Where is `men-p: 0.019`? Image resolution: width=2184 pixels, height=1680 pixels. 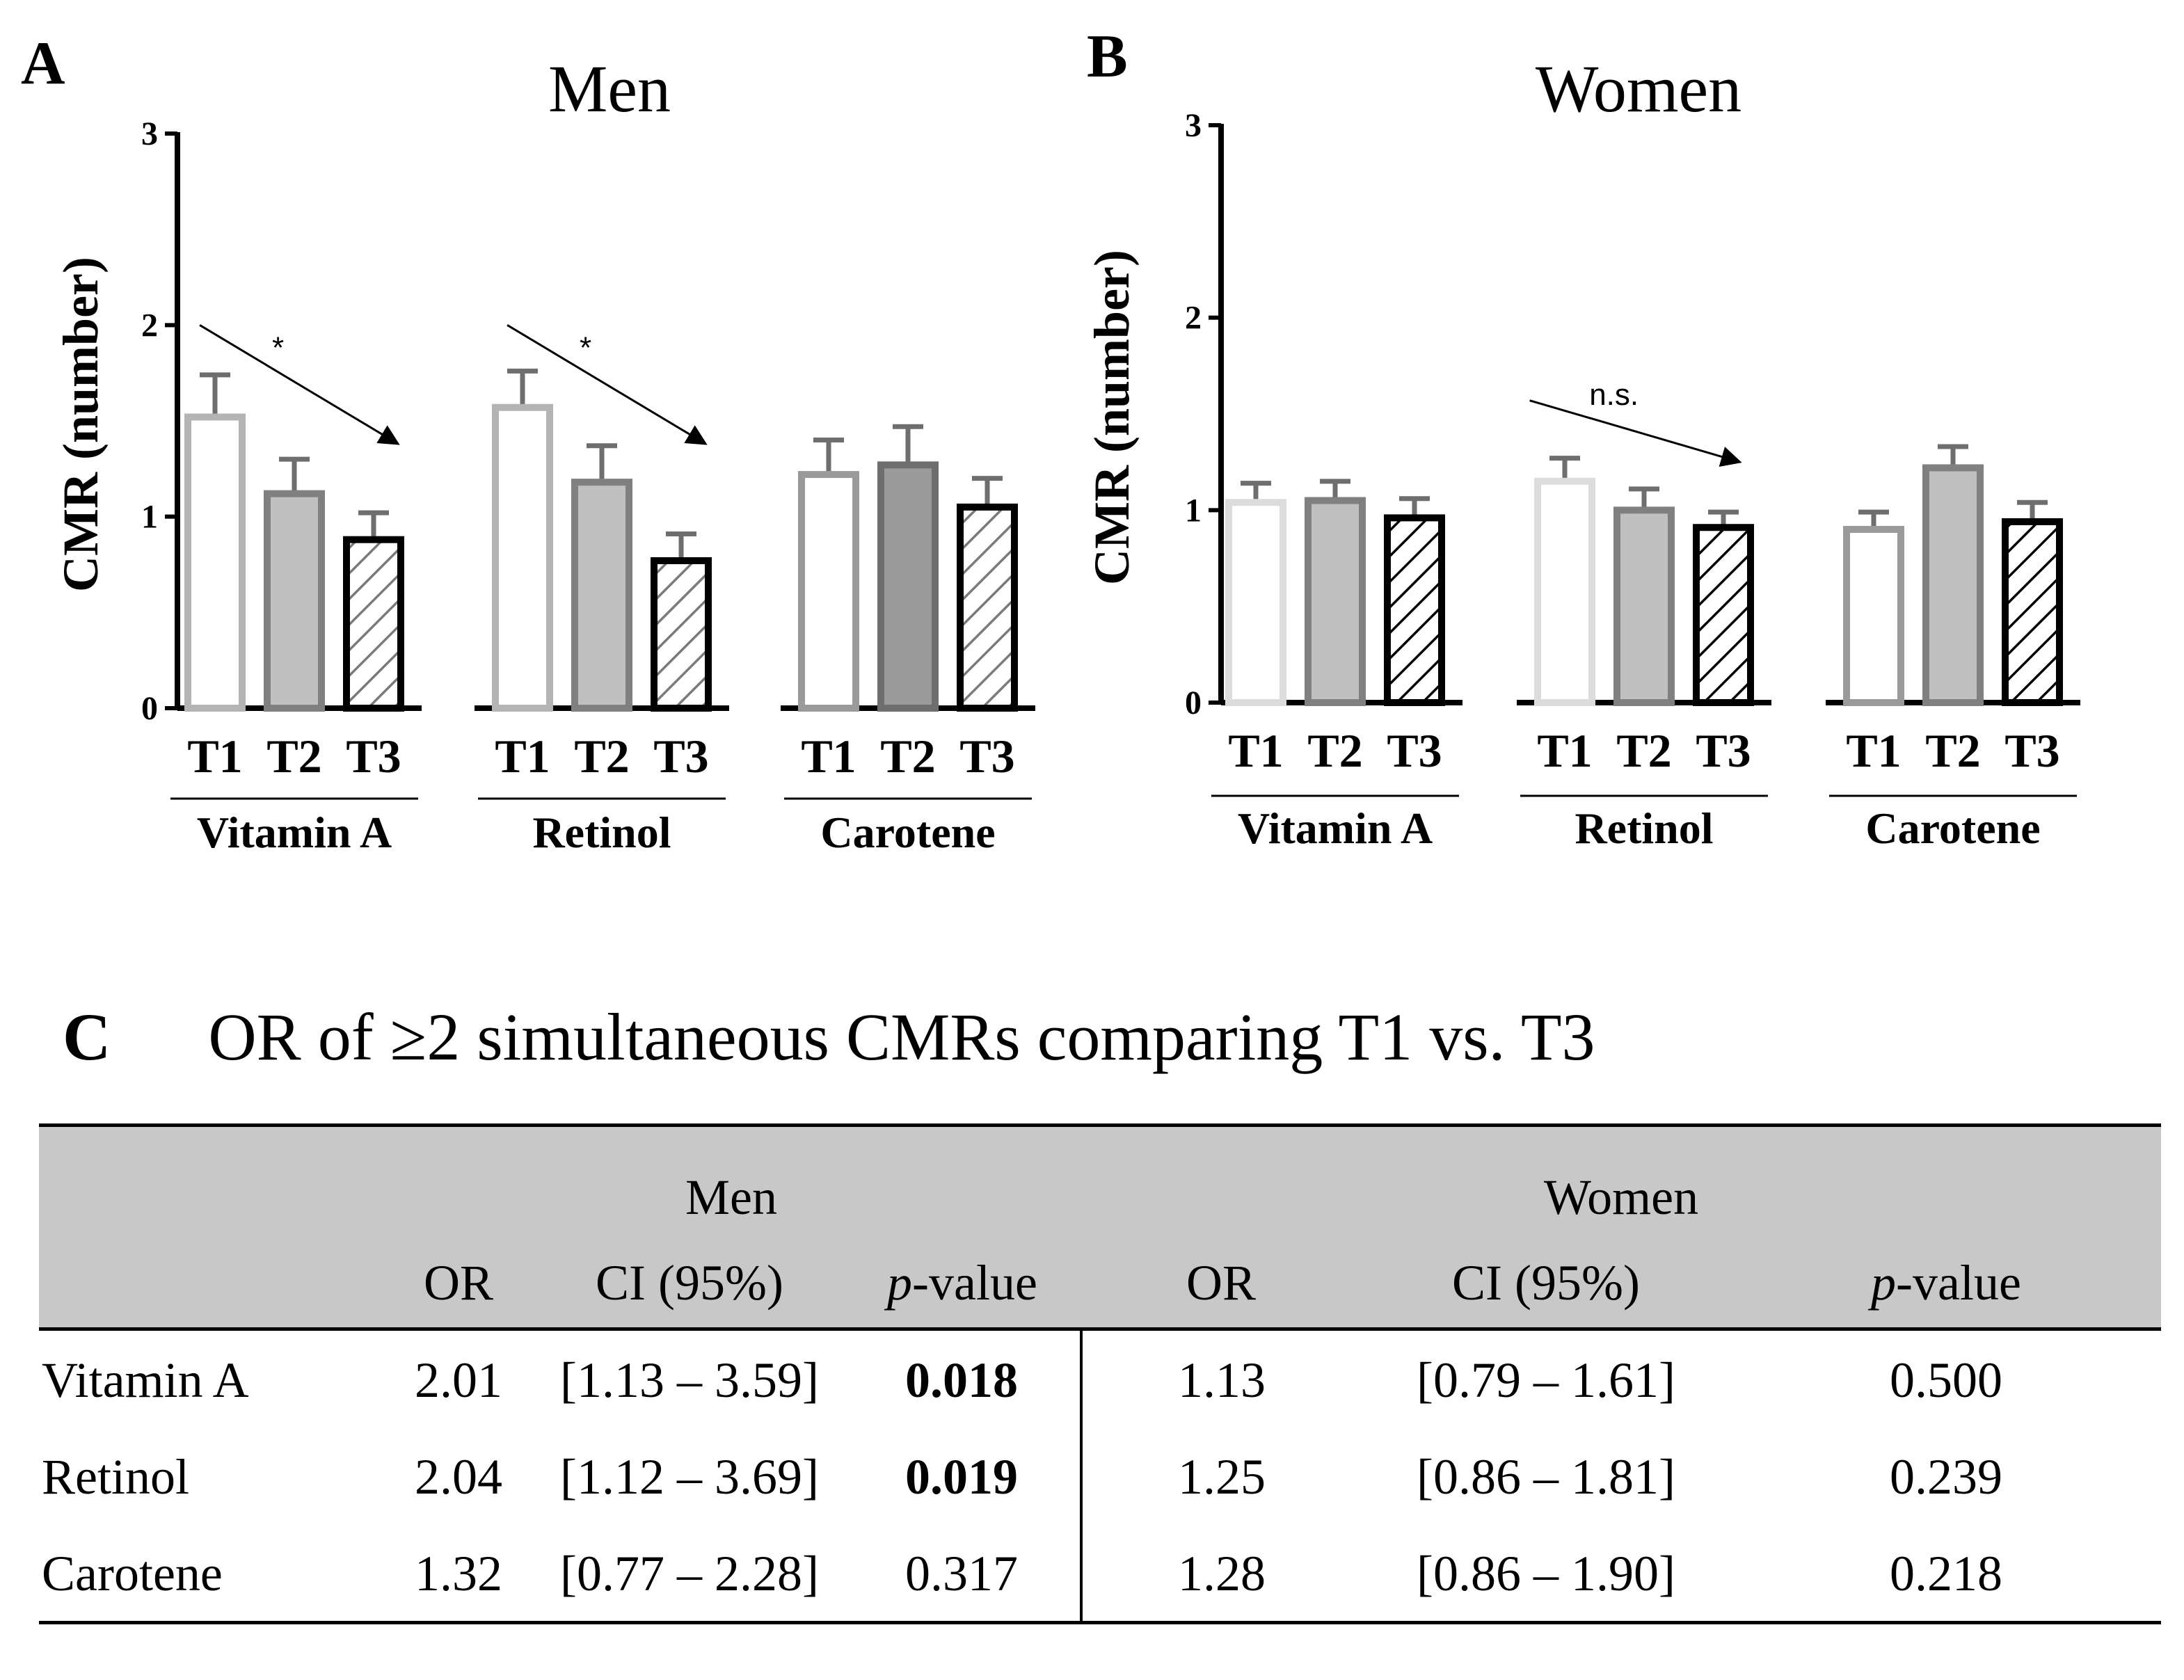
men-p: 0.019 is located at coordinates (963, 1475).